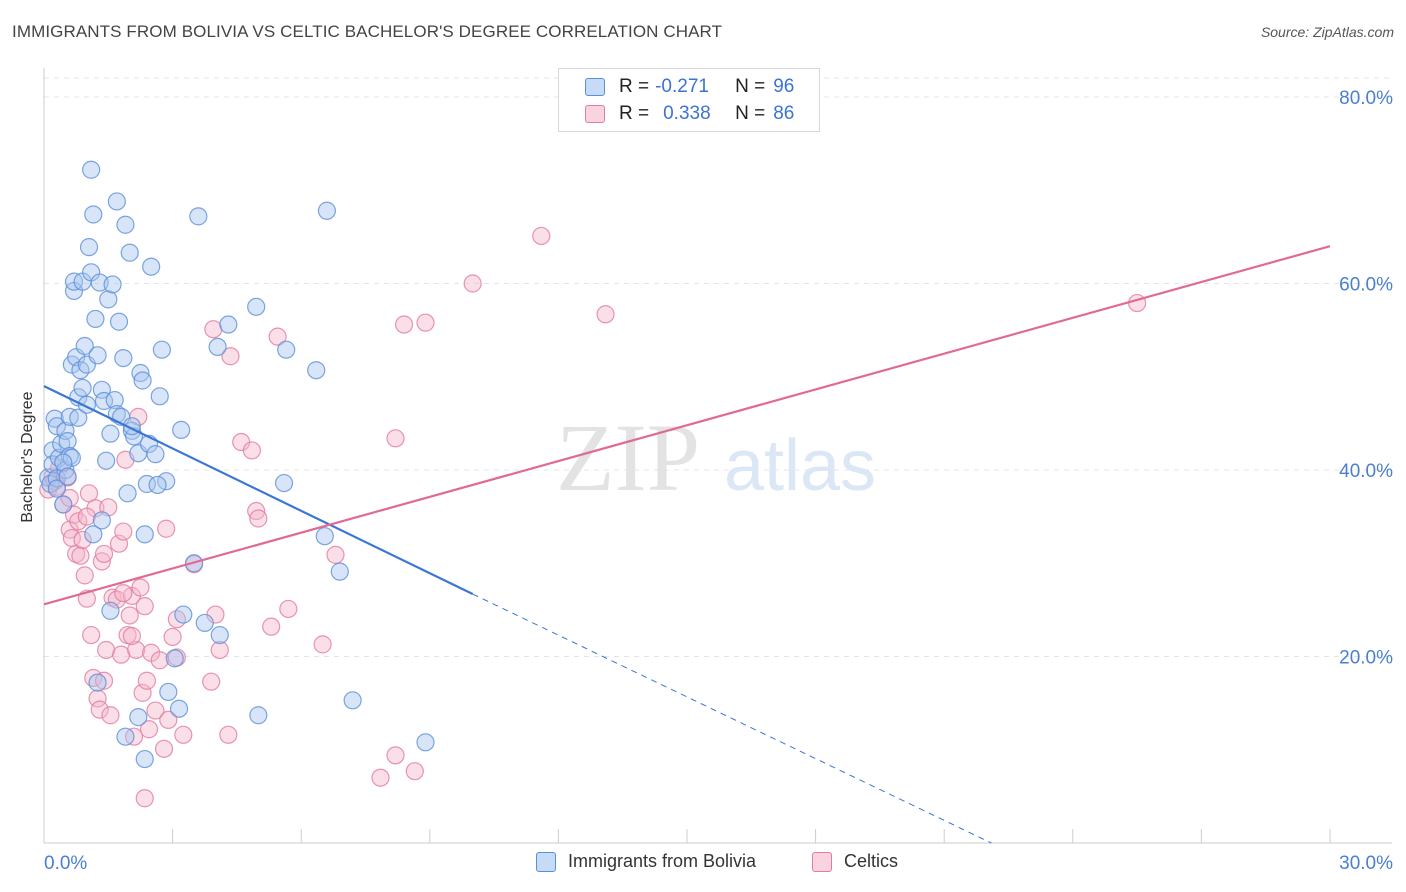 The height and width of the screenshot is (892, 1406). What do you see at coordinates (871, 861) in the screenshot?
I see `legend-label-celtics: Celtics` at bounding box center [871, 861].